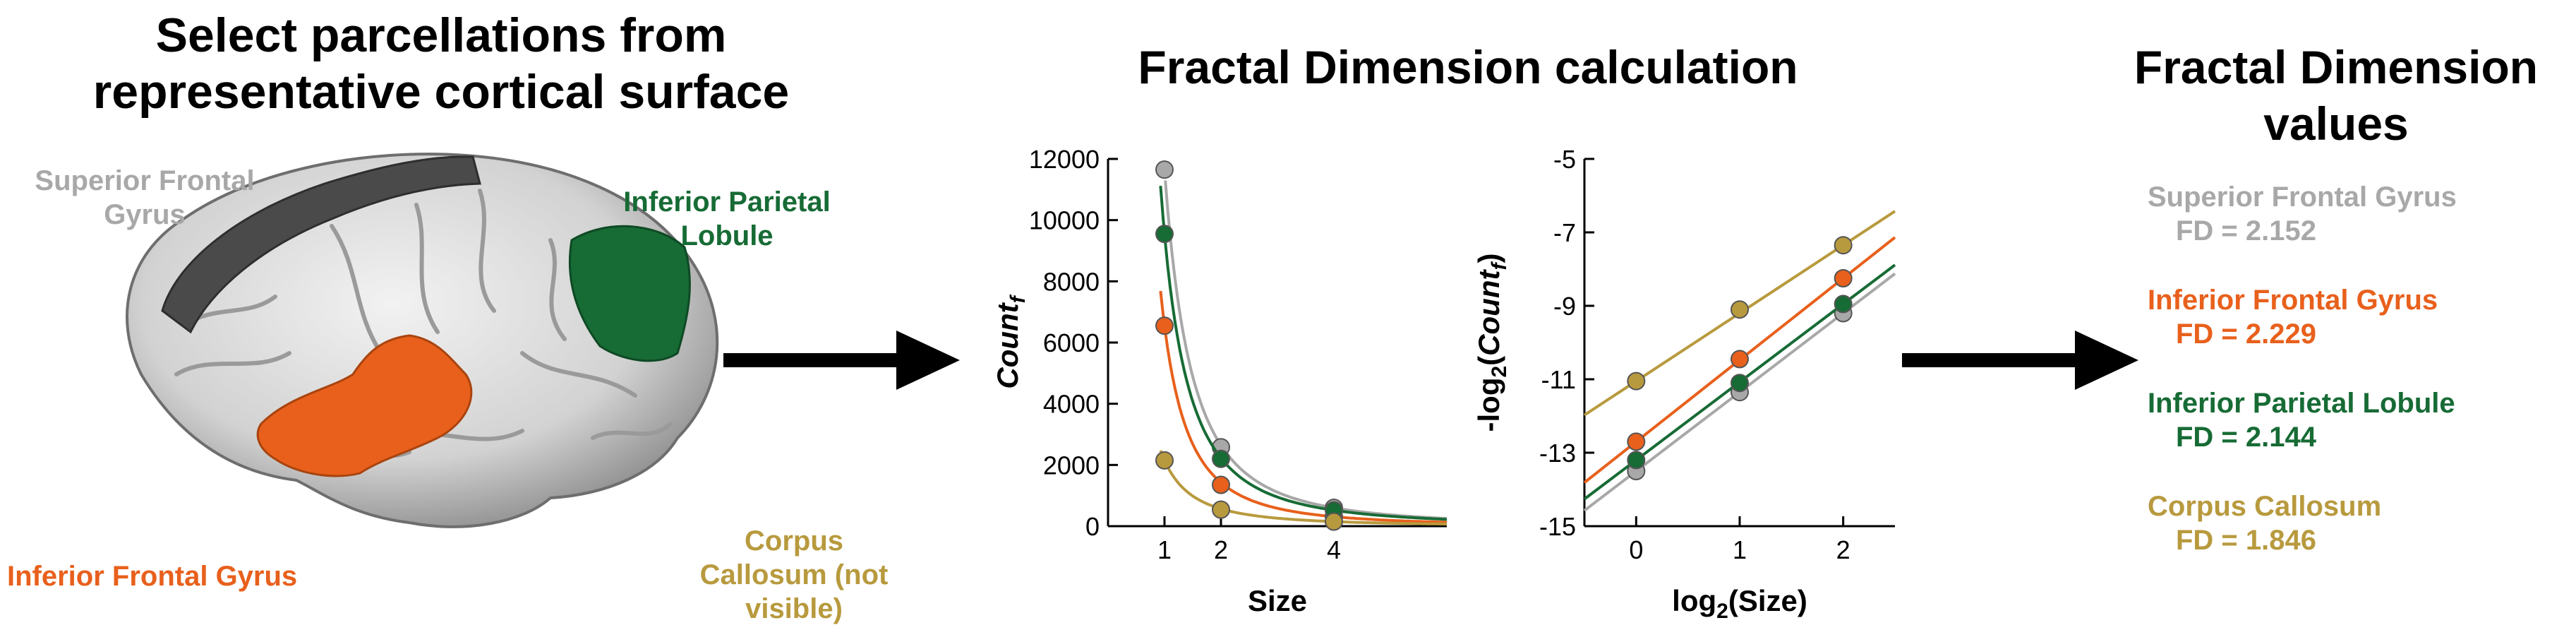 The image size is (2576, 642). What do you see at coordinates (2336, 95) in the screenshot?
I see `right-panel-title: Fractal Dimension values` at bounding box center [2336, 95].